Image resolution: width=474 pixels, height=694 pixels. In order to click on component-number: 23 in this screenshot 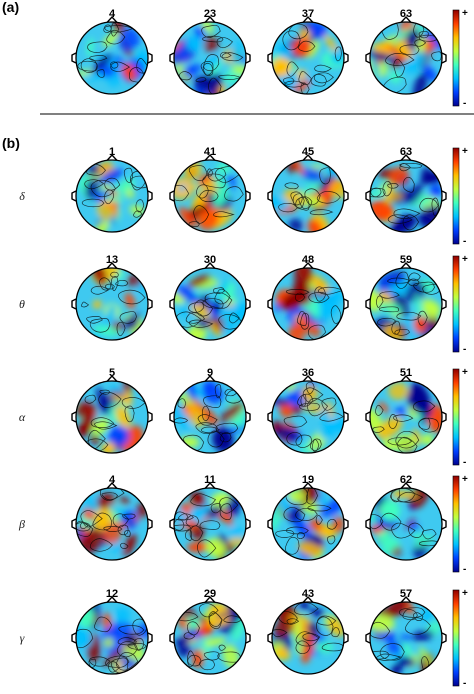, I will do `click(210, 14)`.